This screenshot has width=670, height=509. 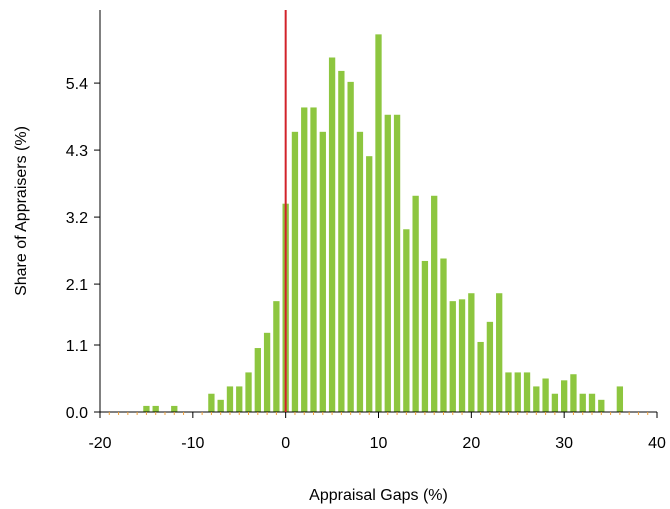 I want to click on x-tick-label: -20, so click(x=99, y=443).